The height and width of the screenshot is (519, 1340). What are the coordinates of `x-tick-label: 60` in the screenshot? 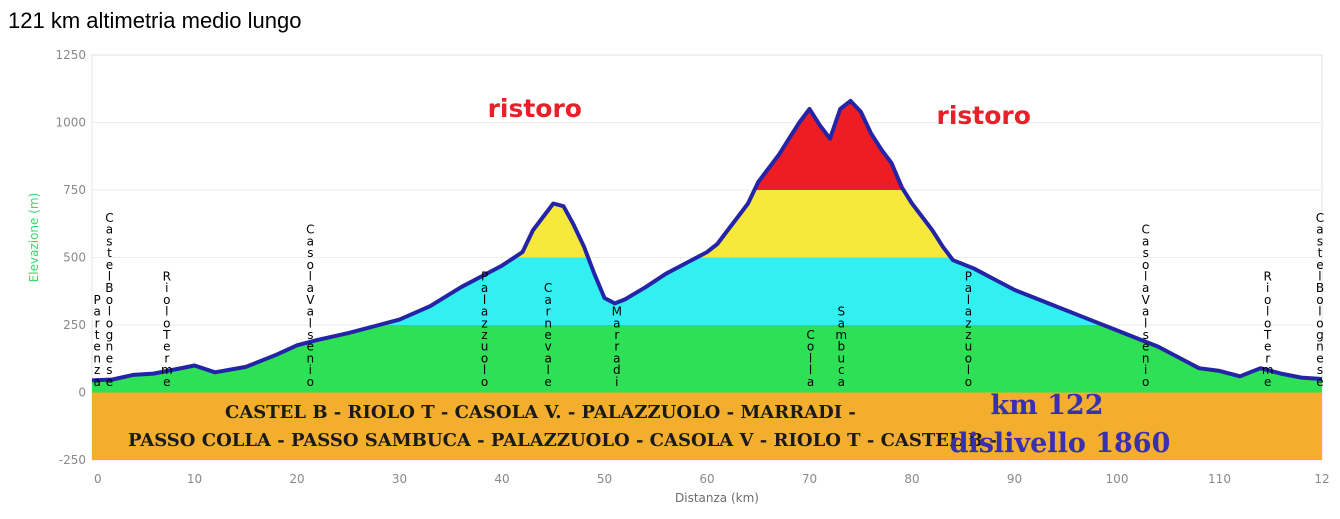 It's located at (706, 479).